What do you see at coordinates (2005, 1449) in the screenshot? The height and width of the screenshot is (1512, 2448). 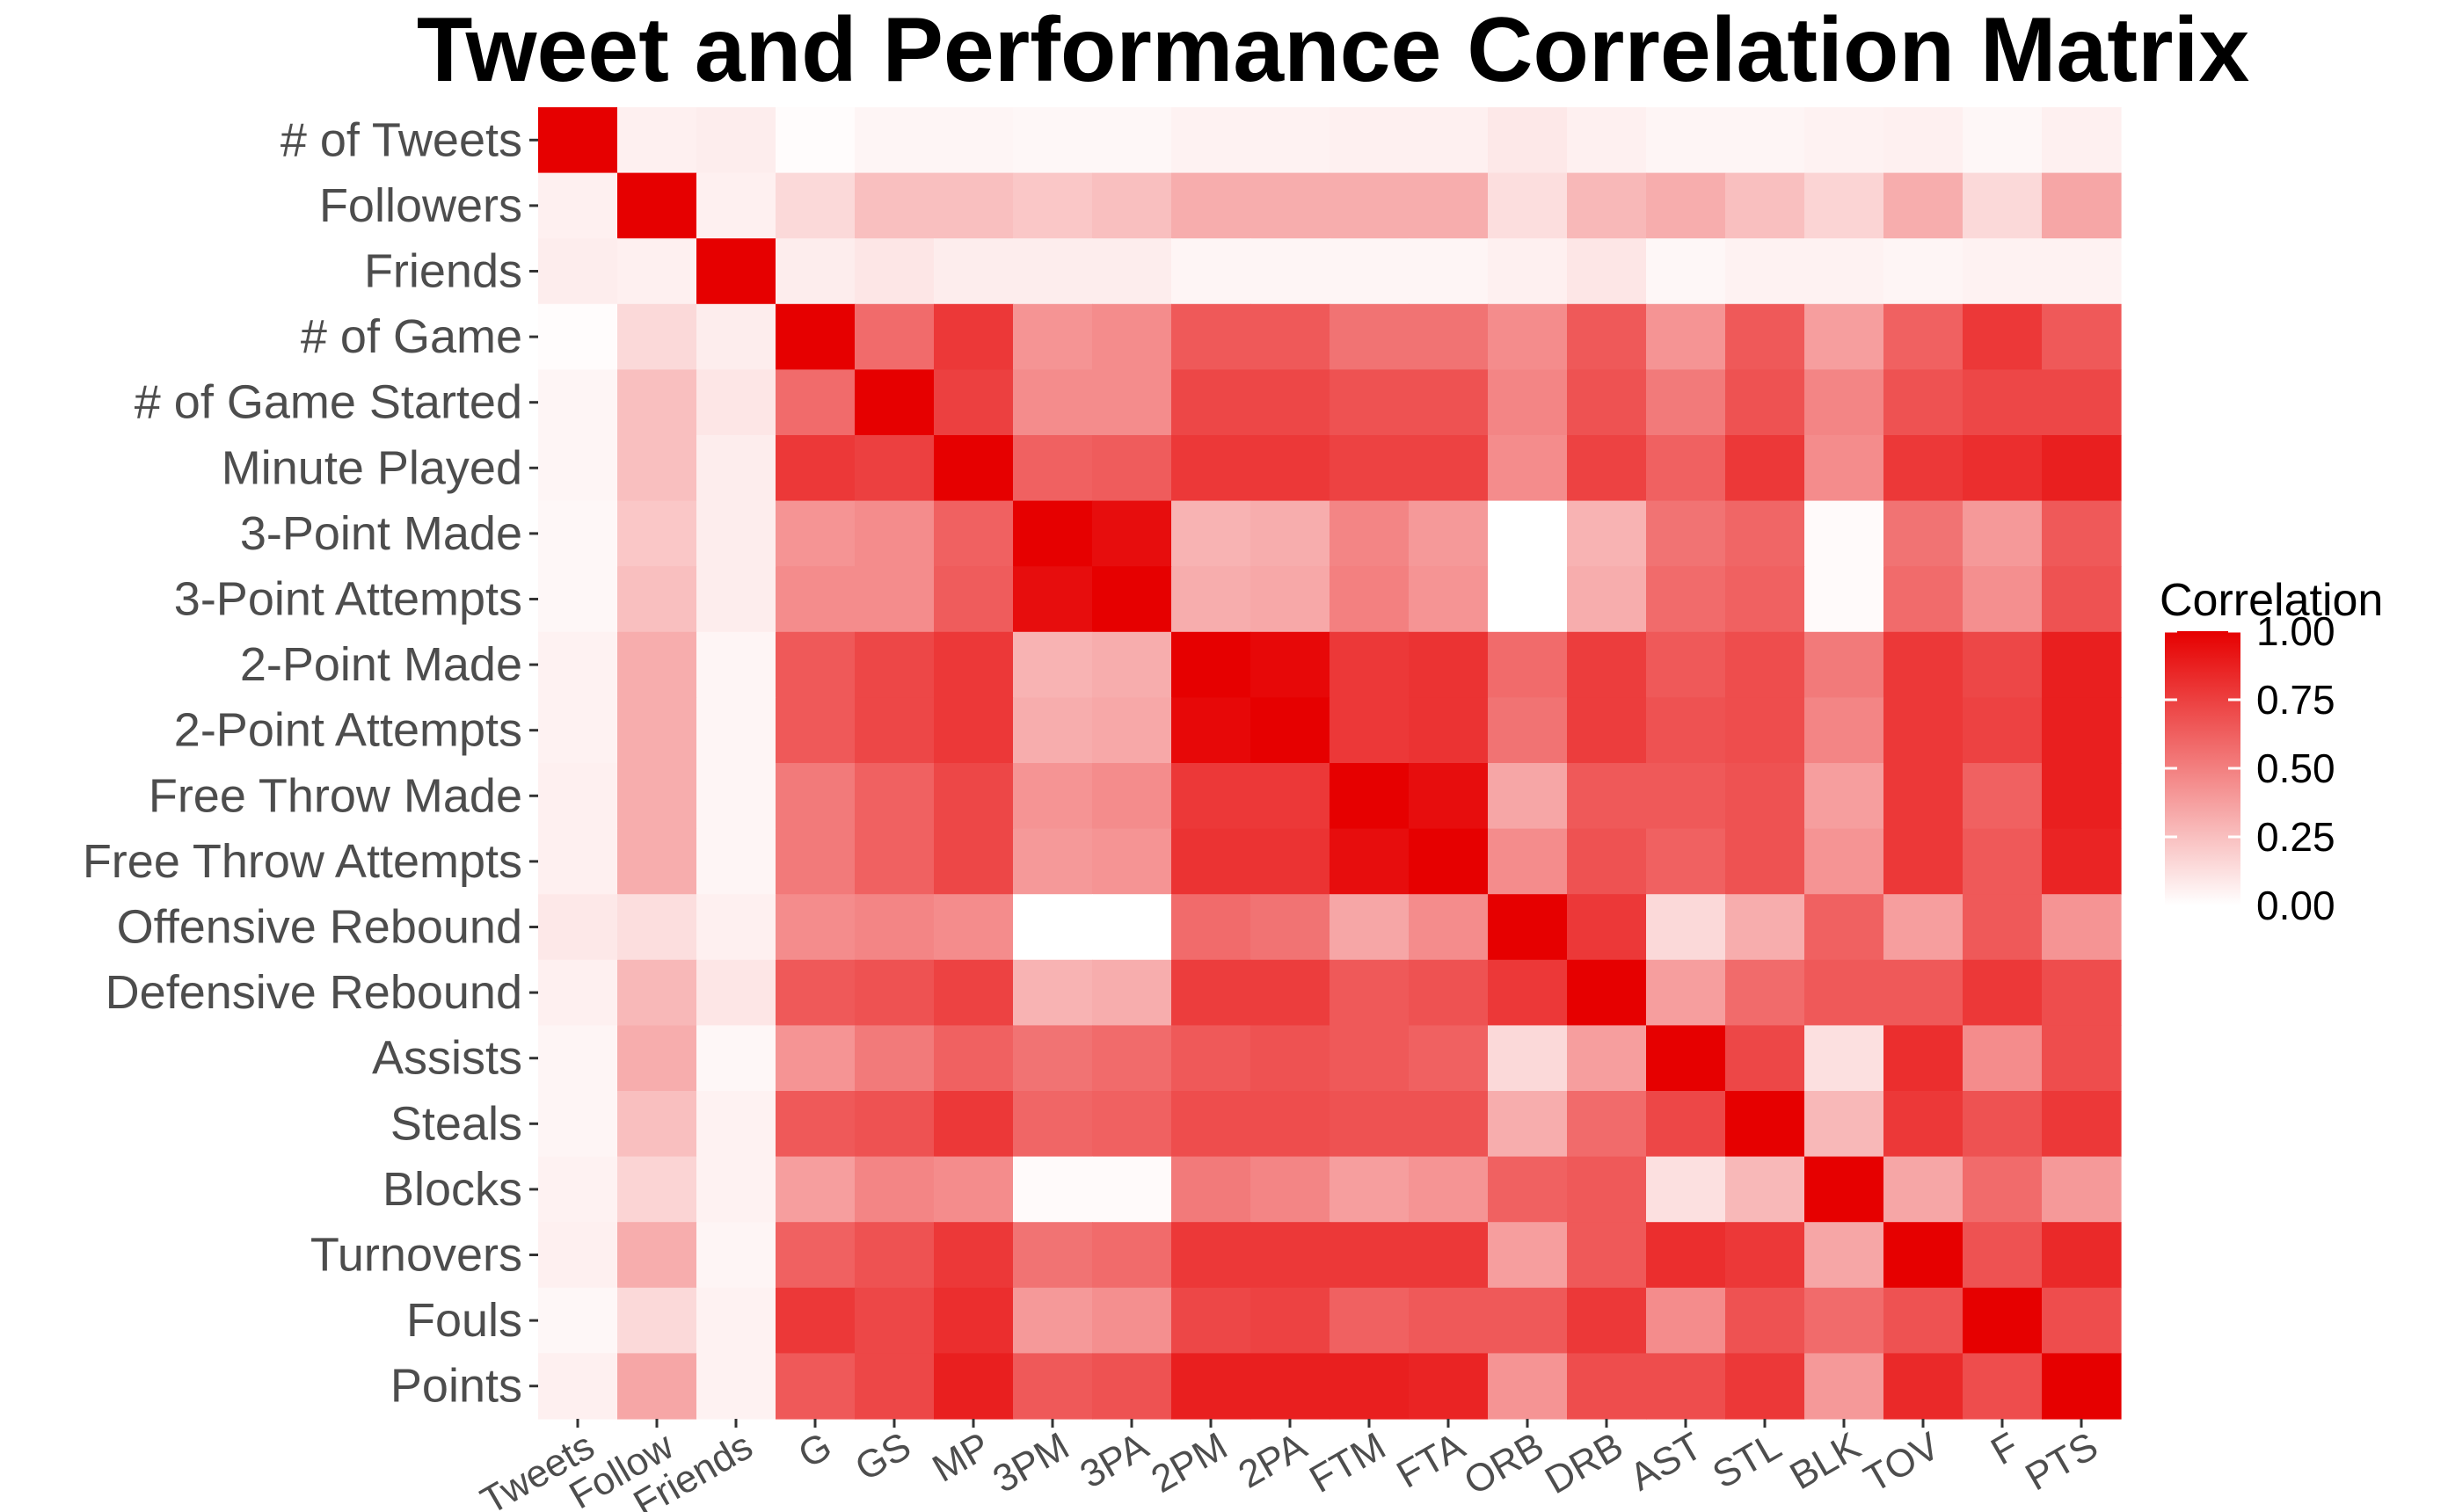 I see `x-tick-label: F` at bounding box center [2005, 1449].